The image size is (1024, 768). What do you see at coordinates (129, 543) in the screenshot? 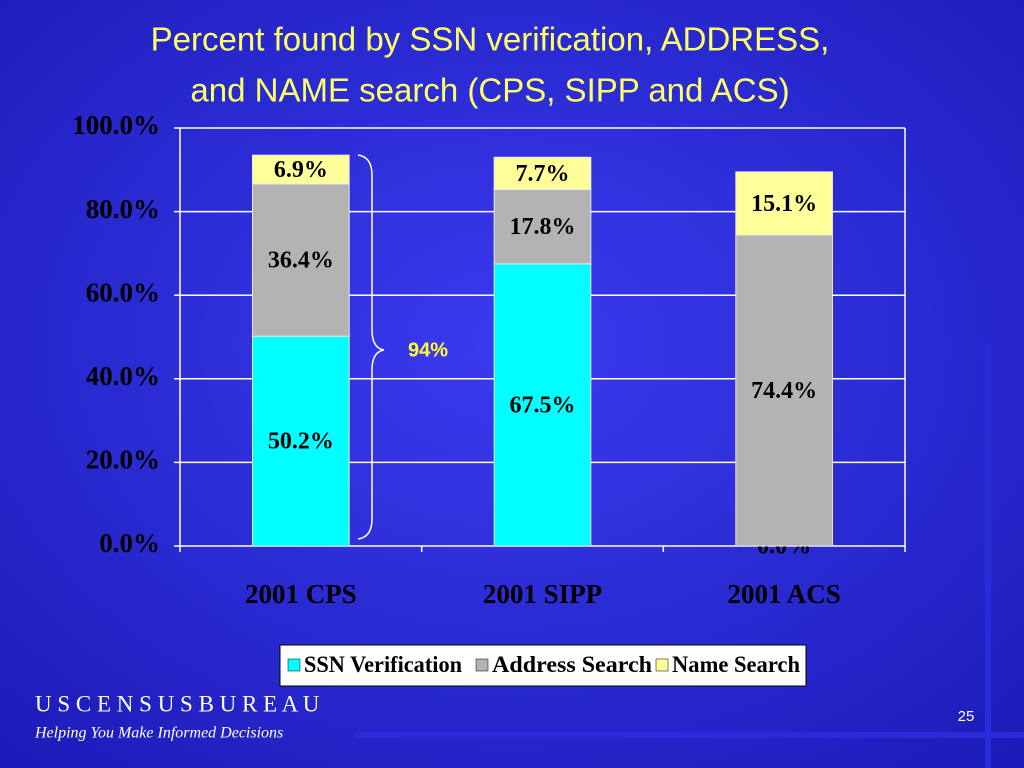
I see `y-tick-label: 0.0%` at bounding box center [129, 543].